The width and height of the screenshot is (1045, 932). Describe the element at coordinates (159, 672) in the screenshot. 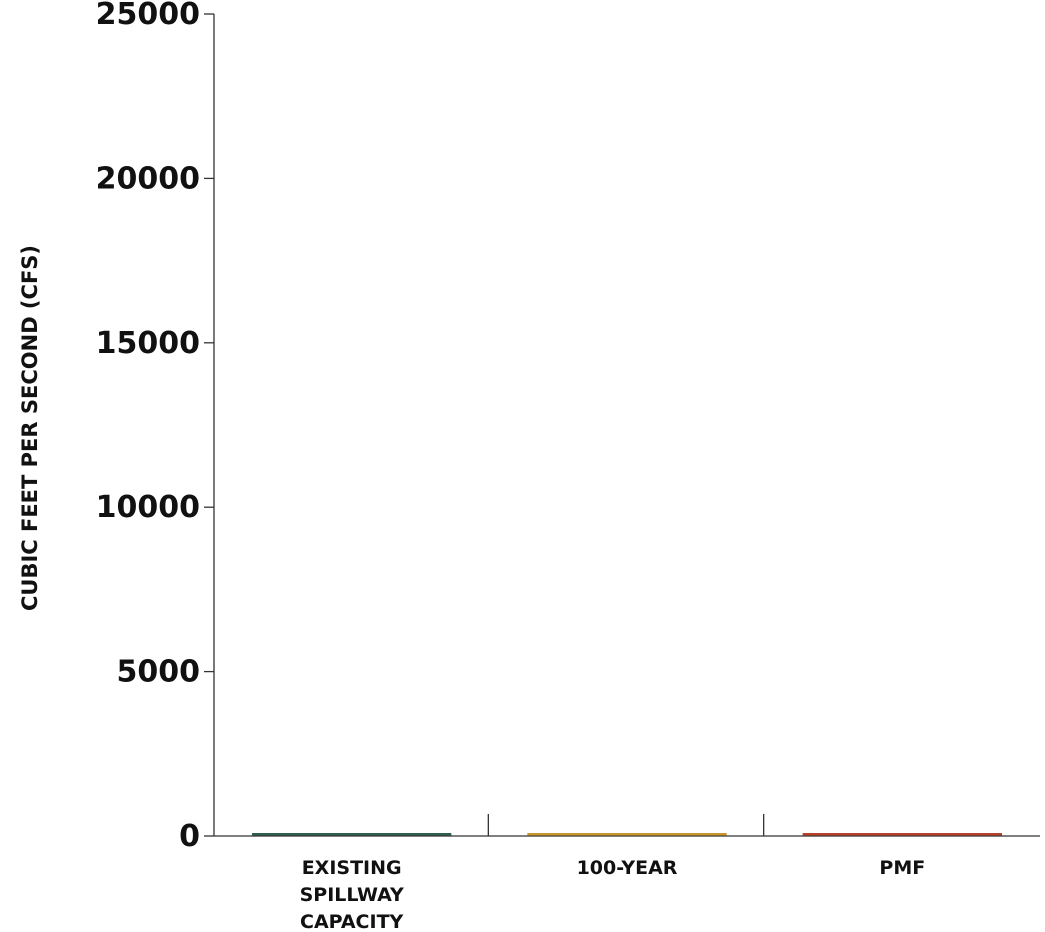

I see `y-tick-label: 5000` at that location.